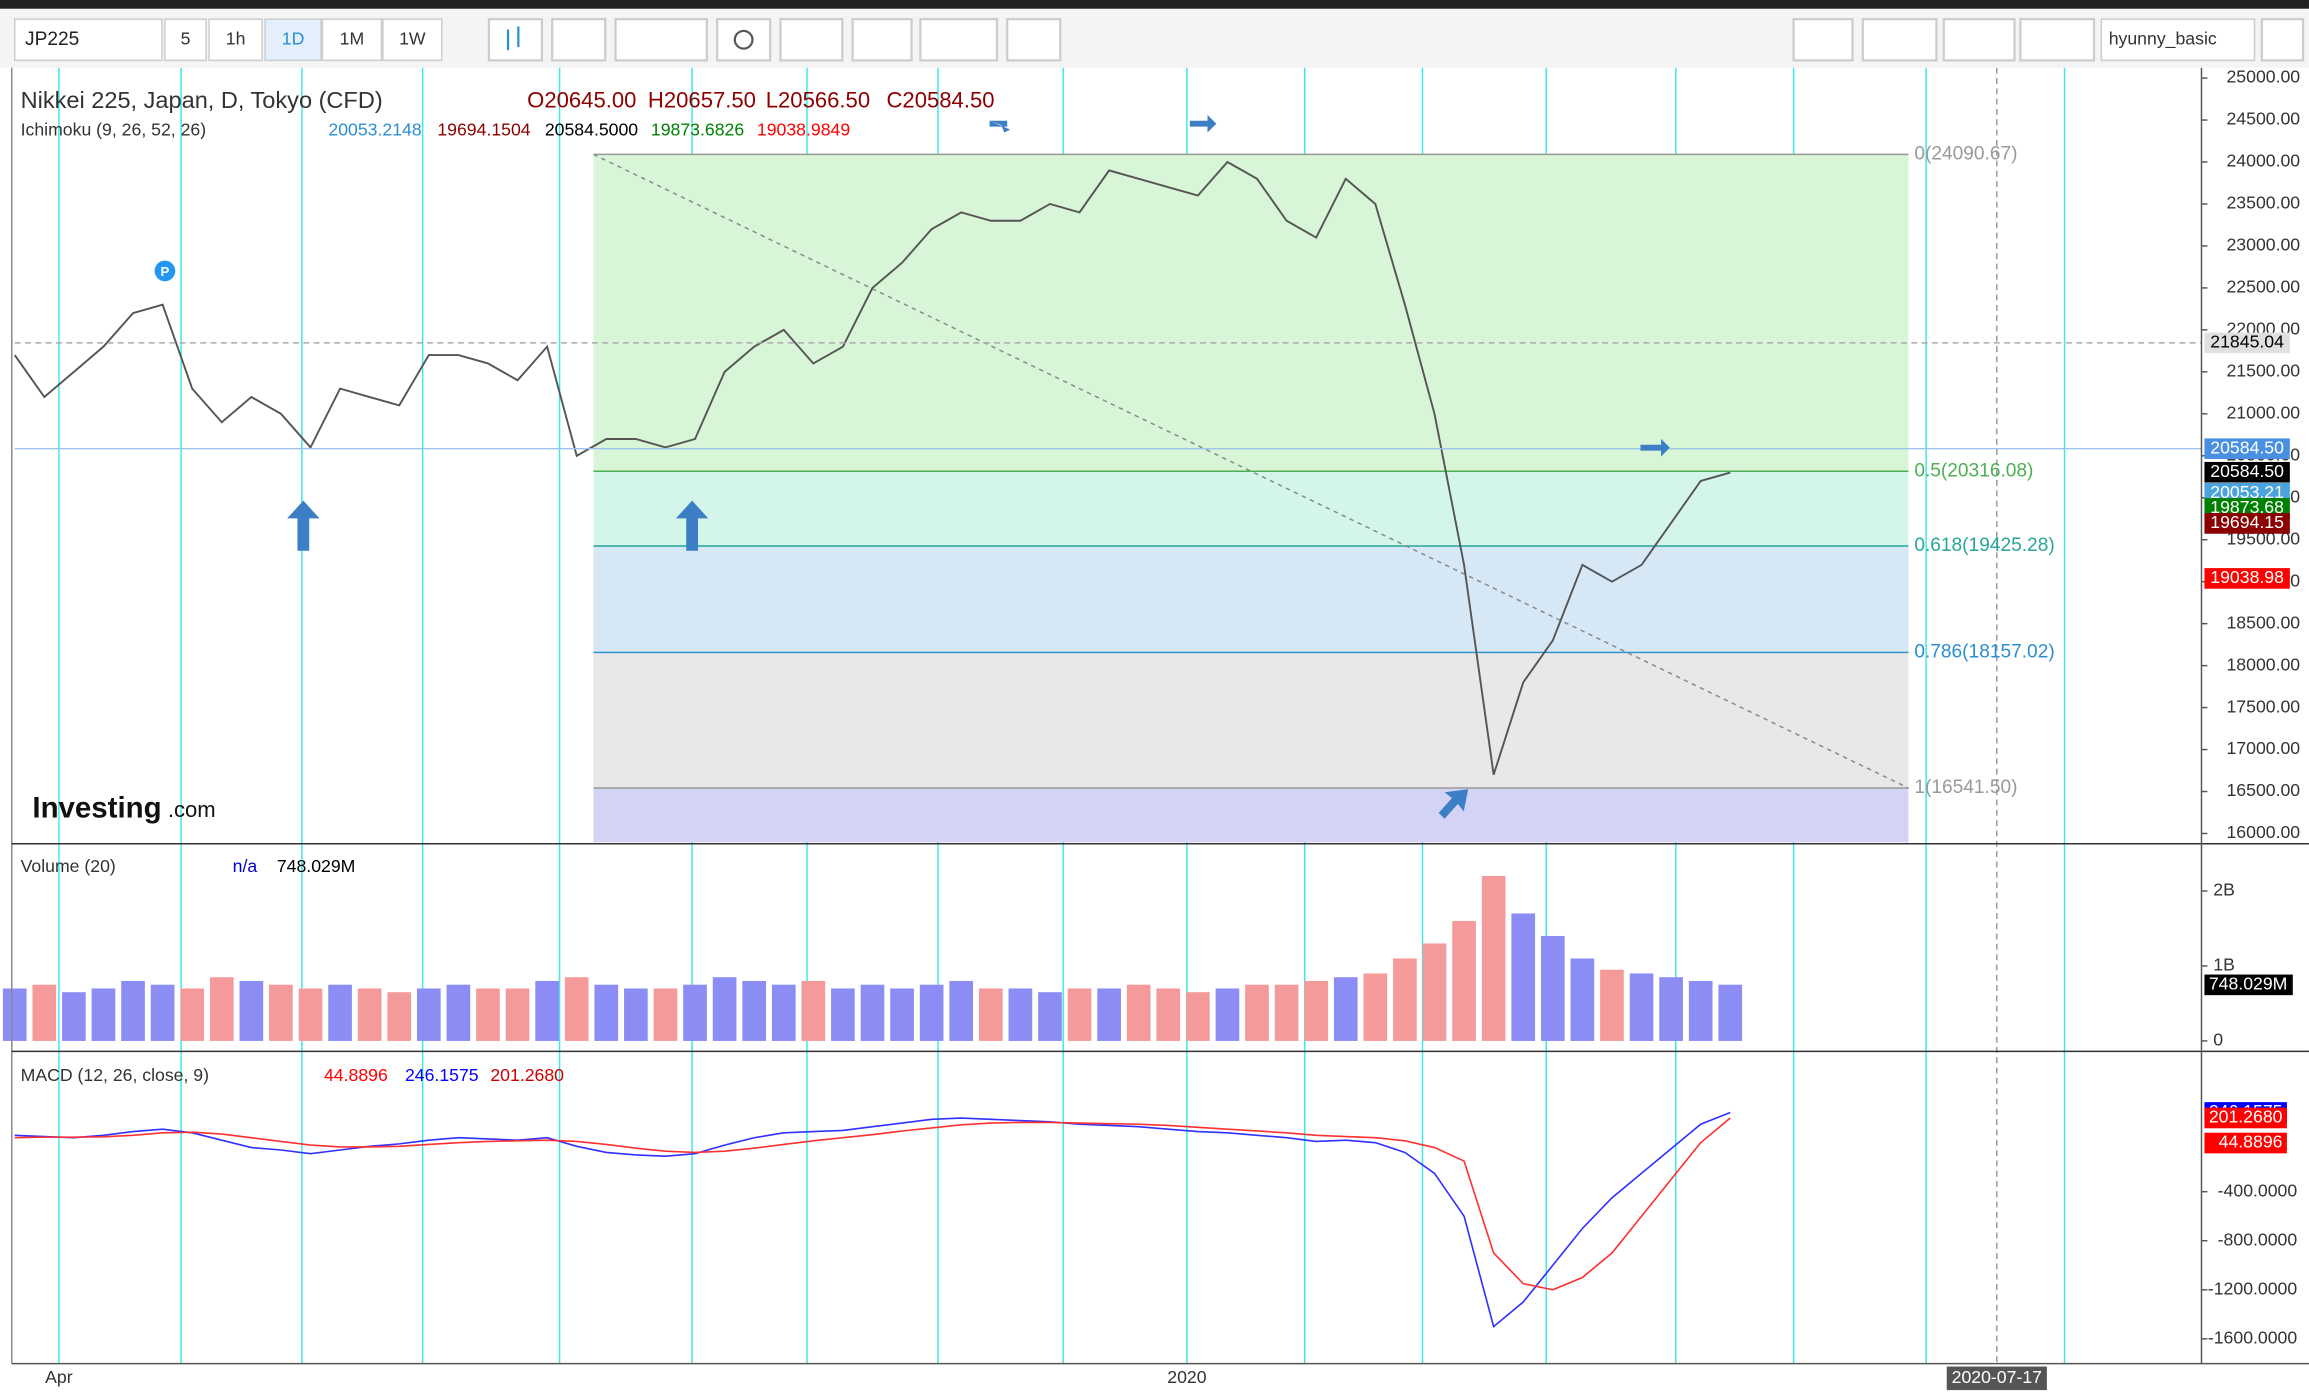 The height and width of the screenshot is (1393, 2309). I want to click on compare-icon, so click(882, 40).